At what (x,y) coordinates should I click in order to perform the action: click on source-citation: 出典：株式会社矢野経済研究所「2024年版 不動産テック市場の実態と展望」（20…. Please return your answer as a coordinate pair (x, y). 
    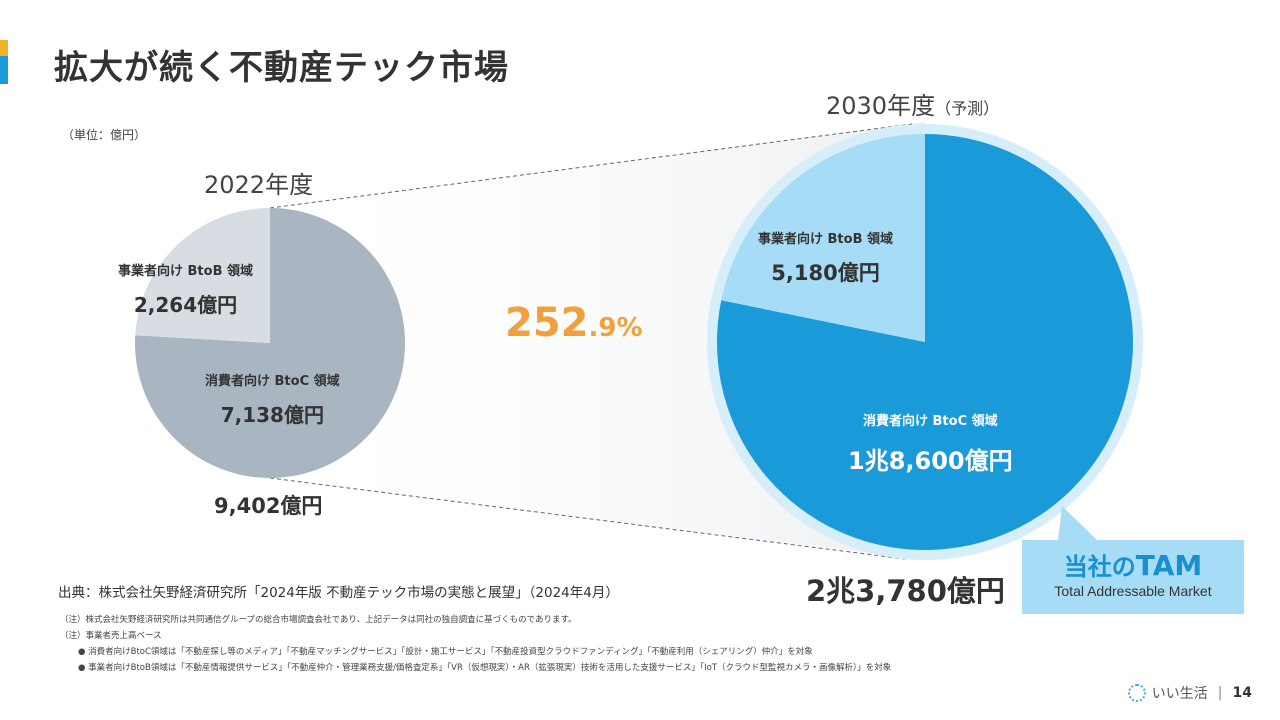
    Looking at the image, I should click on (338, 593).